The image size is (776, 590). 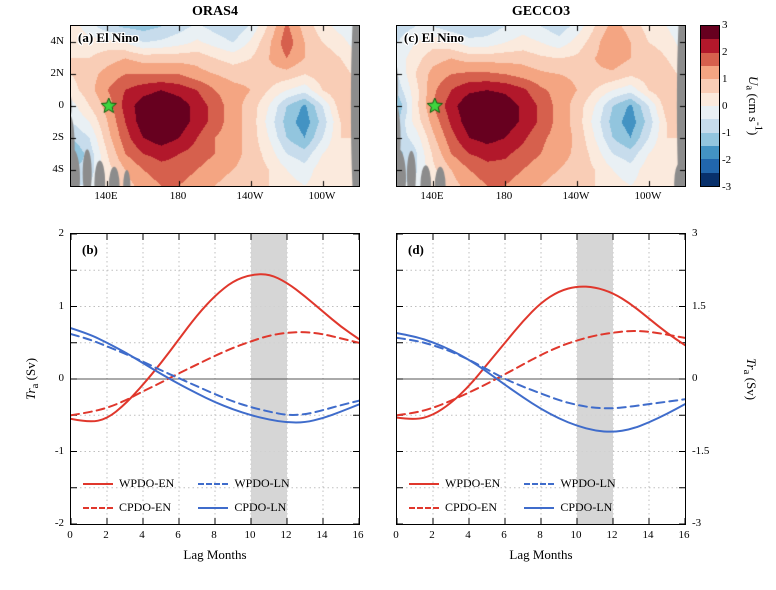 I want to click on tick-label: 2S, so click(x=58, y=137).